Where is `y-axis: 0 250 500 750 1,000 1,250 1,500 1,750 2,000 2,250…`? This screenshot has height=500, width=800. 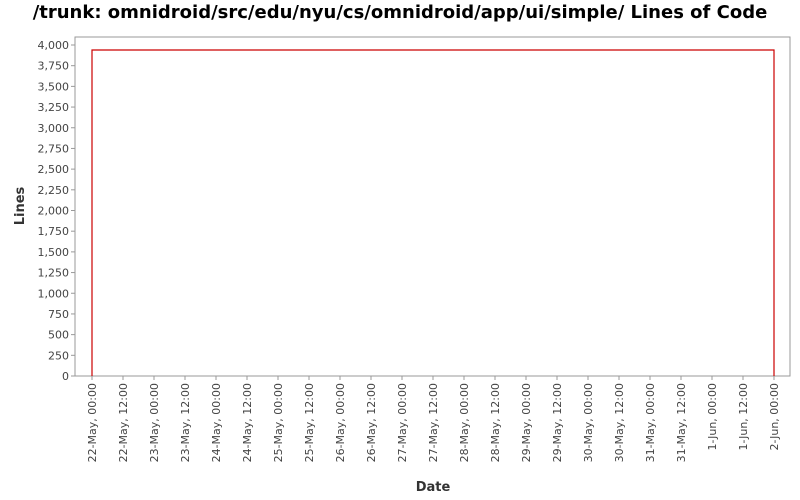 y-axis: 0 250 500 750 1,000 1,250 1,500 1,750 2,000 2,250… is located at coordinates (56, 211).